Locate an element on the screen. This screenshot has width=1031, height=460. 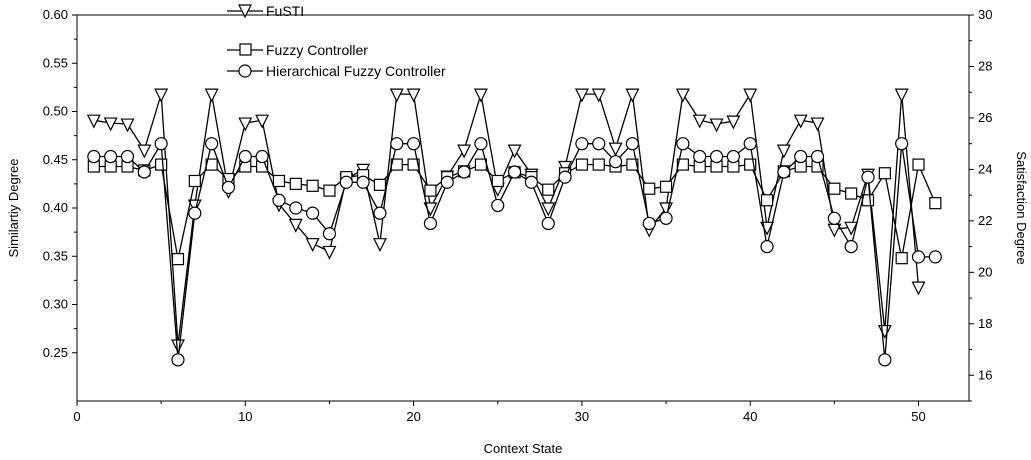
y-left-tick-label: 0.40 is located at coordinates (55, 207).